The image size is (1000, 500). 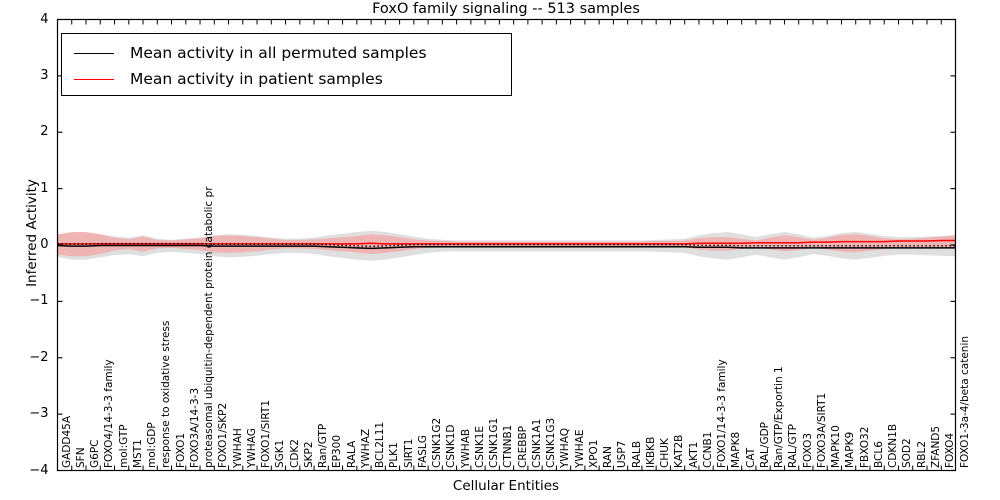 What do you see at coordinates (123, 445) in the screenshot?
I see `x-tick-label: mol:GTP` at bounding box center [123, 445].